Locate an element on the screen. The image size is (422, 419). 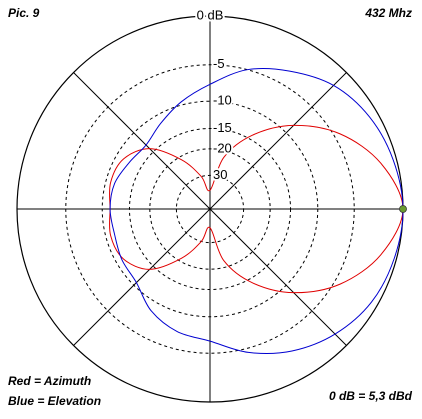
labels: 0 dB -5 -10 -15 -20 30 is located at coordinates (214, 94).